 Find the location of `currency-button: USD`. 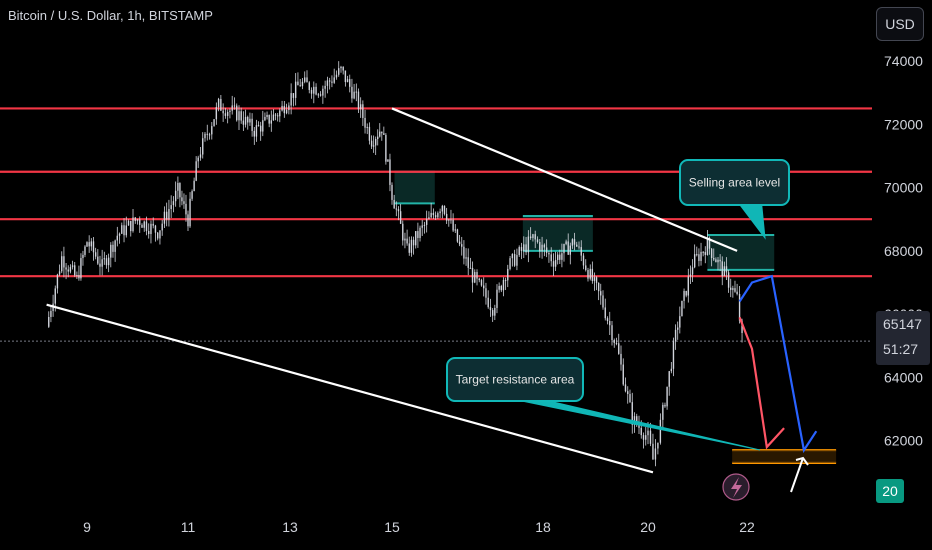

currency-button: USD is located at coordinates (900, 24).